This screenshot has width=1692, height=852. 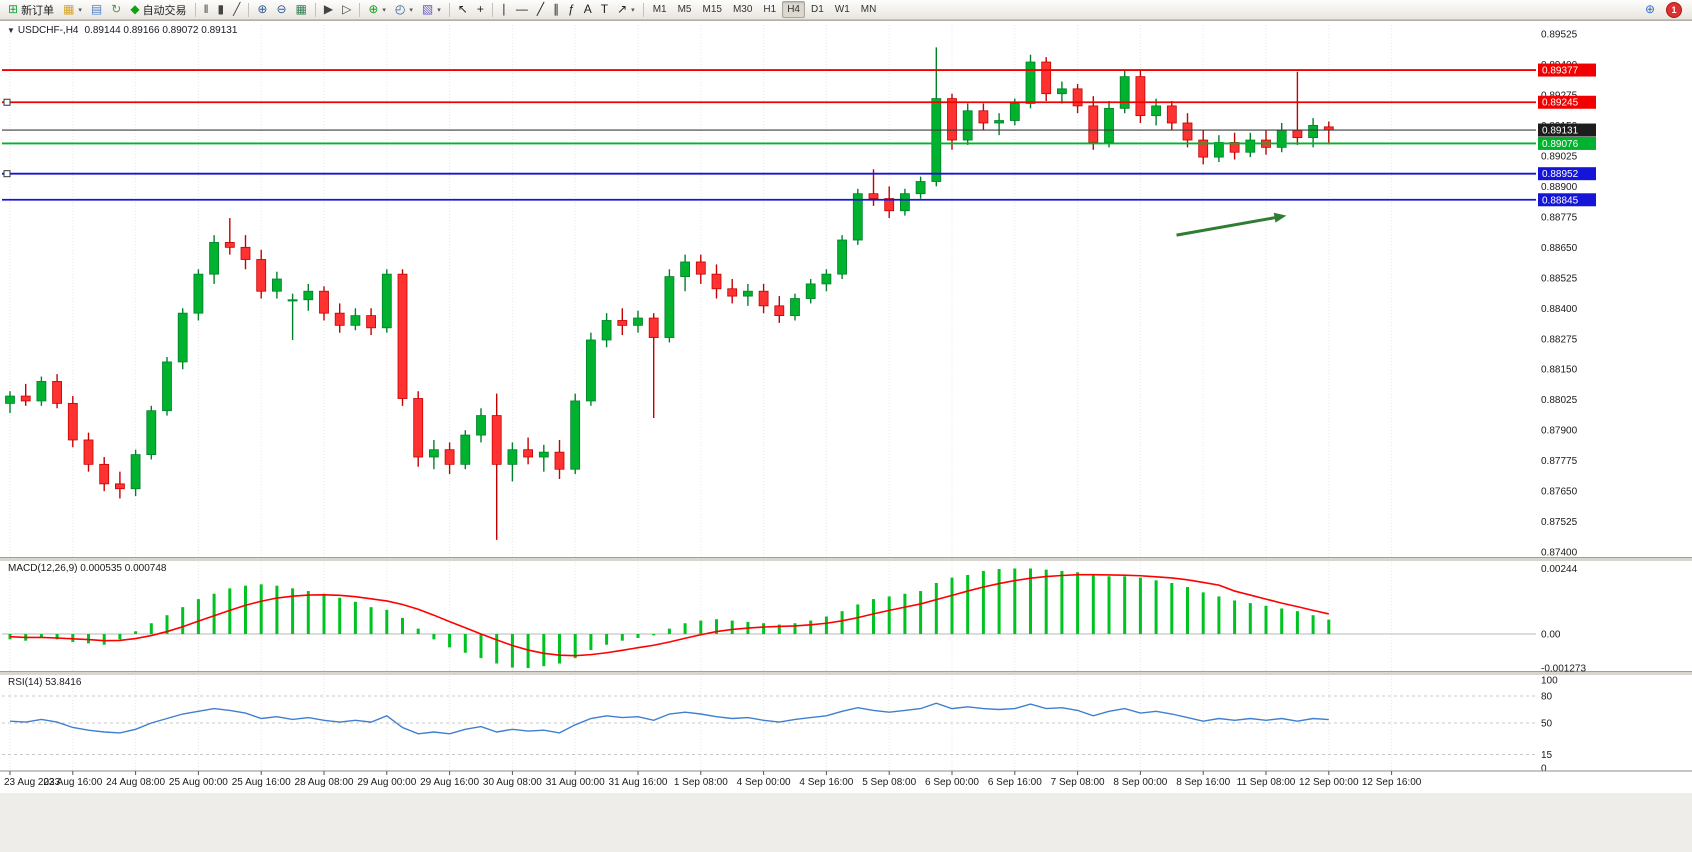 What do you see at coordinates (1674, 9) in the screenshot?
I see `notification-badge: 1` at bounding box center [1674, 9].